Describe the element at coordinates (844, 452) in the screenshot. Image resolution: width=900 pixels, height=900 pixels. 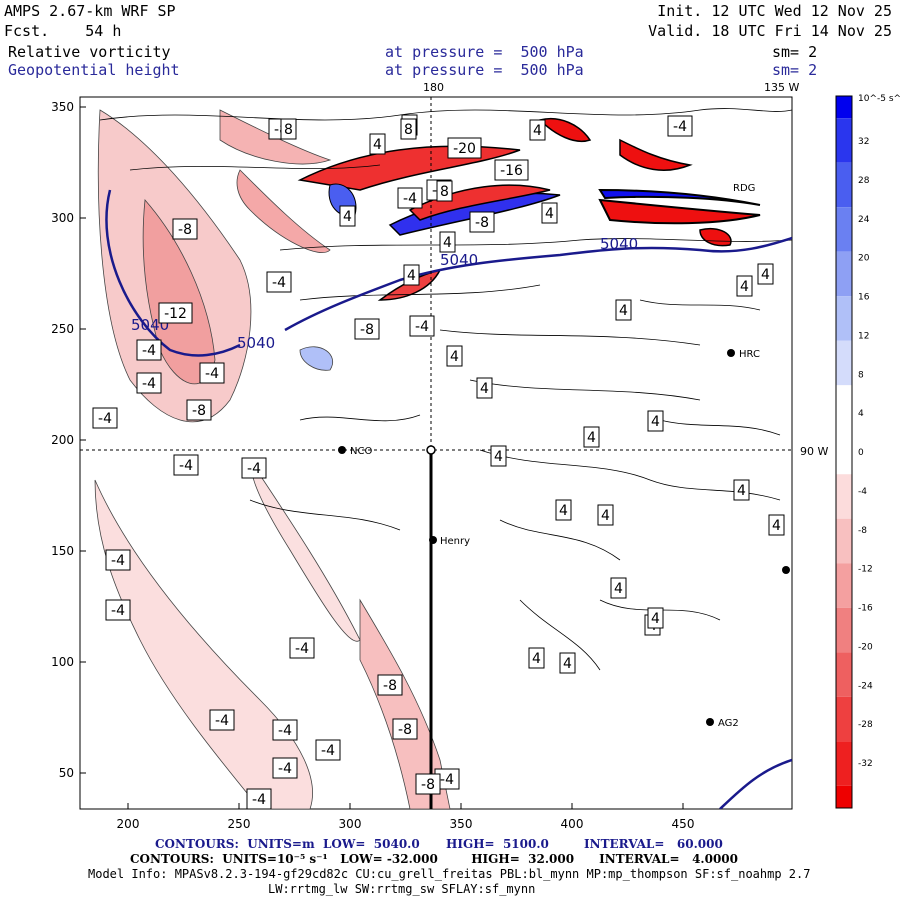
I see `colorbar-frame` at that location.